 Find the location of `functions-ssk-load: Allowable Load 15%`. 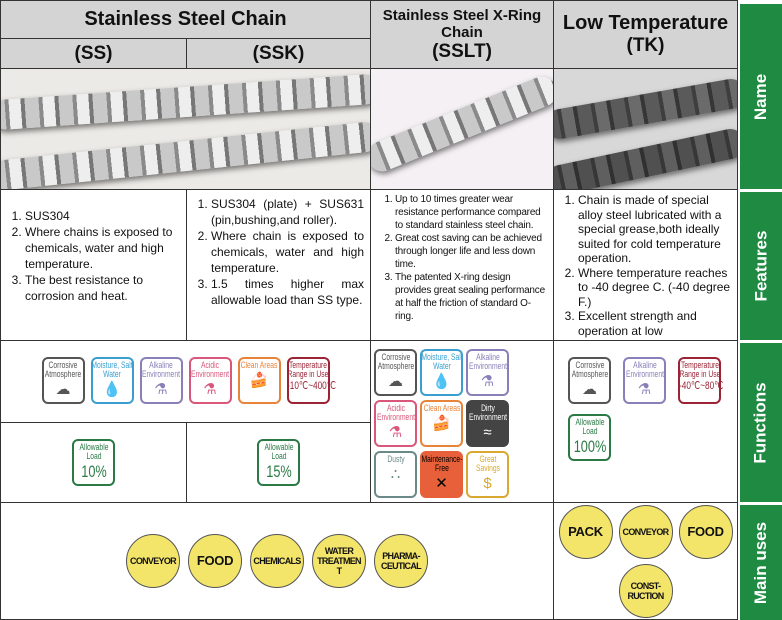

functions-ssk-load: Allowable Load 15% is located at coordinates (278, 462).